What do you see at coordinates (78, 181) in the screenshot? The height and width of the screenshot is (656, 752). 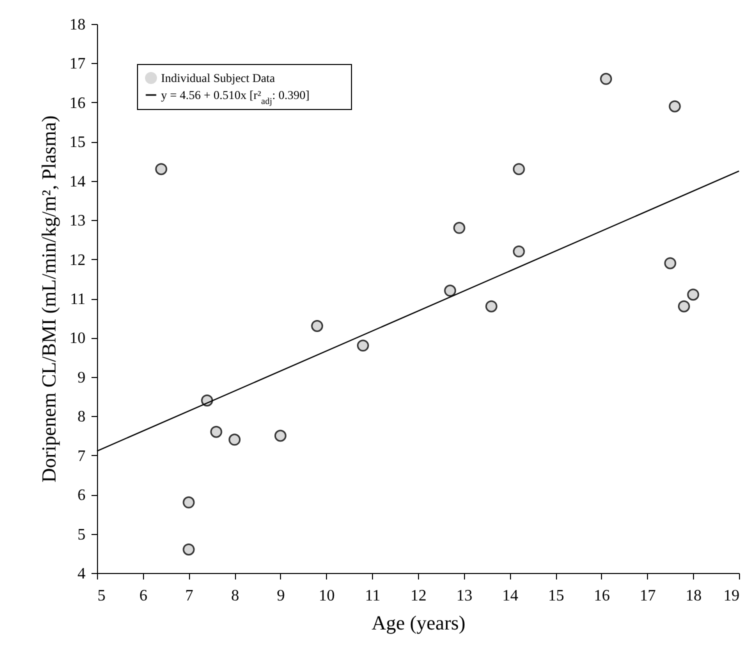 I see `y-tick-label: 14` at bounding box center [78, 181].